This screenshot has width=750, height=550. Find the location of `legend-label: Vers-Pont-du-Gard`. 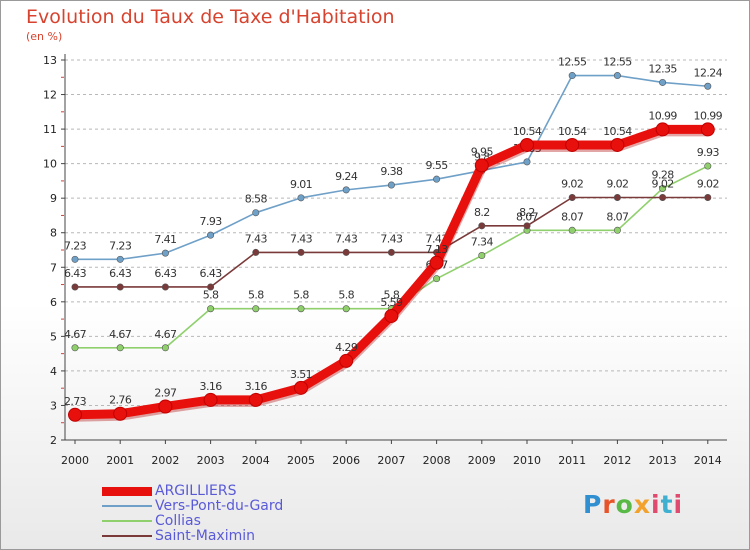

legend-label: Vers-Pont-du-Gard is located at coordinates (219, 506).